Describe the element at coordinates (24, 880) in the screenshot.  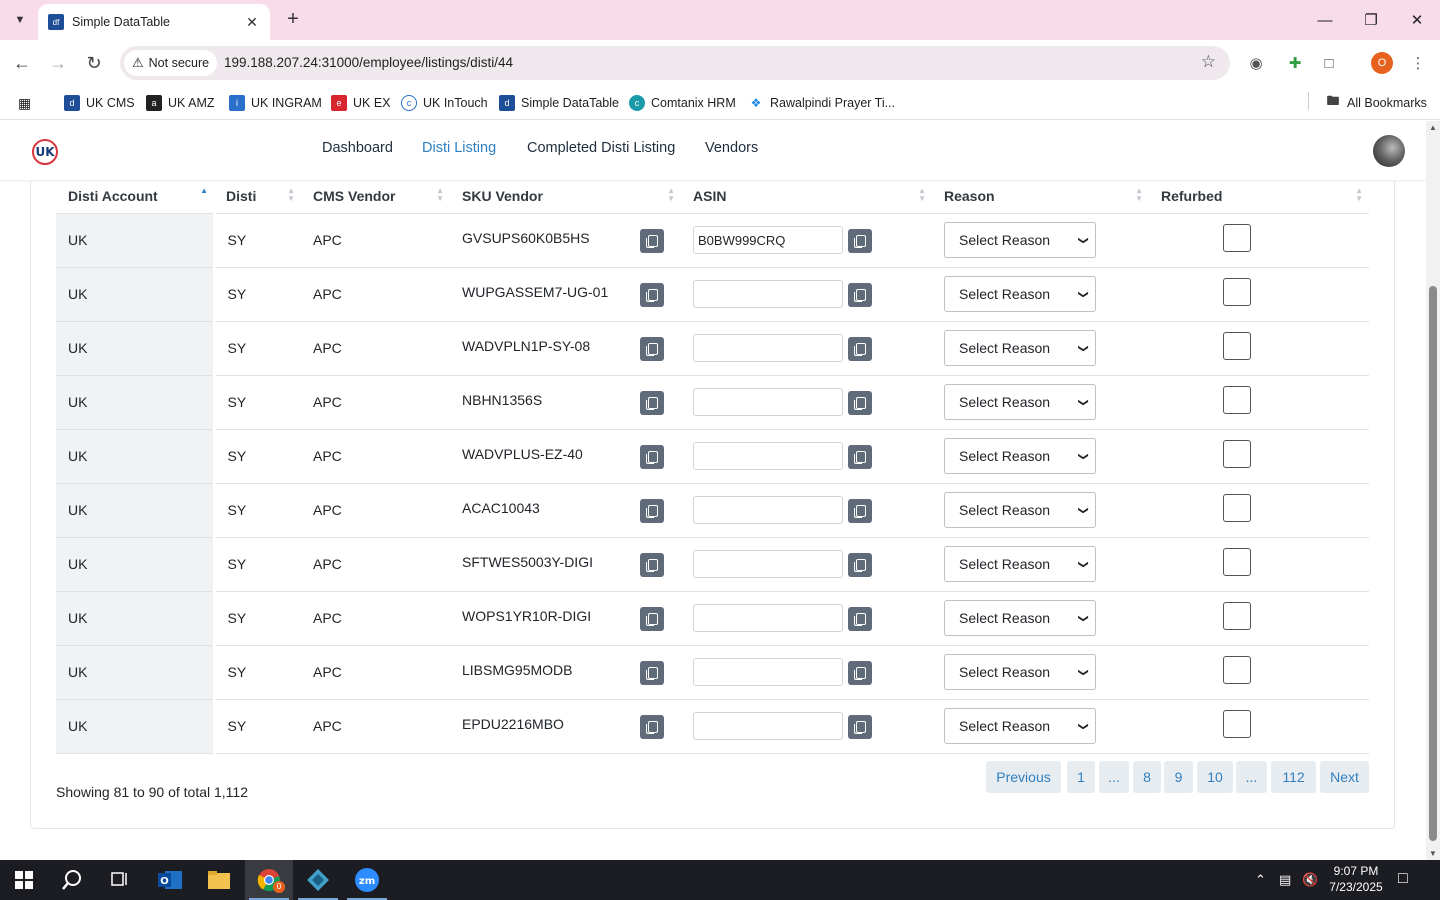
I see `windows-start-icon` at that location.